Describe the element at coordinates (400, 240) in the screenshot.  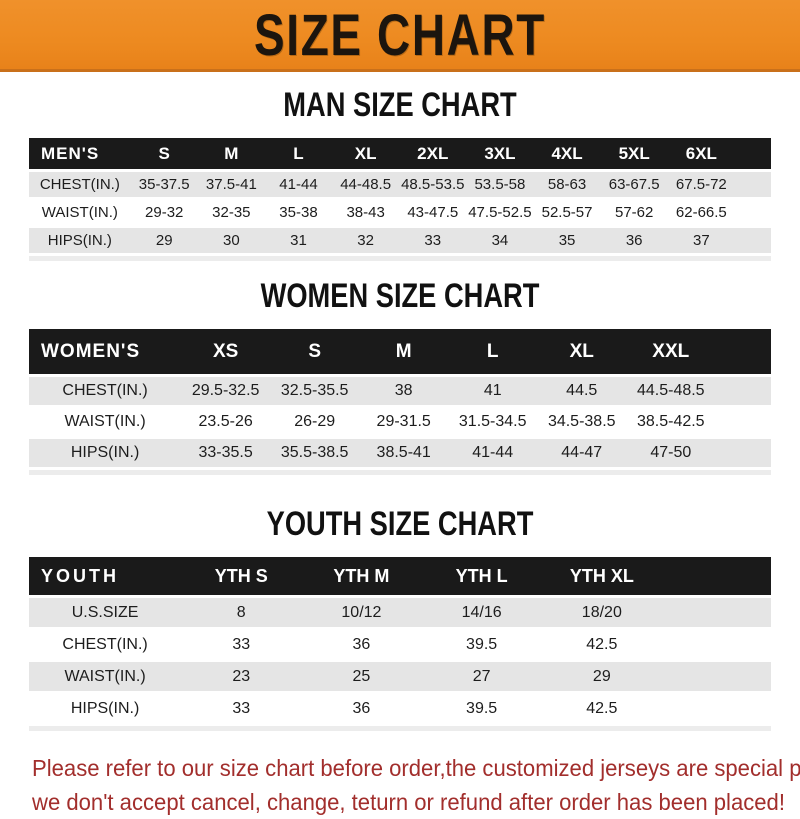
I see `table-row: HIPS(IN.) 29 30 31 32 33 34 35 36 37` at that location.